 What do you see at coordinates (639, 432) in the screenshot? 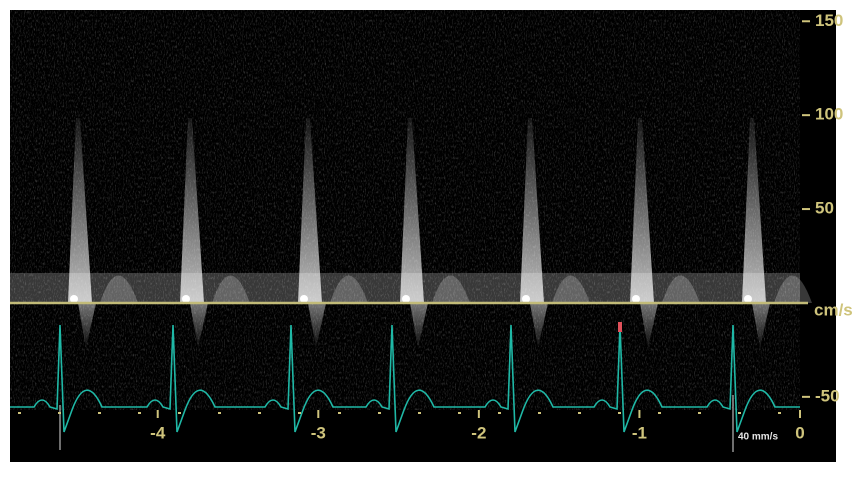
I see `x-tick-label: -1` at bounding box center [639, 432].